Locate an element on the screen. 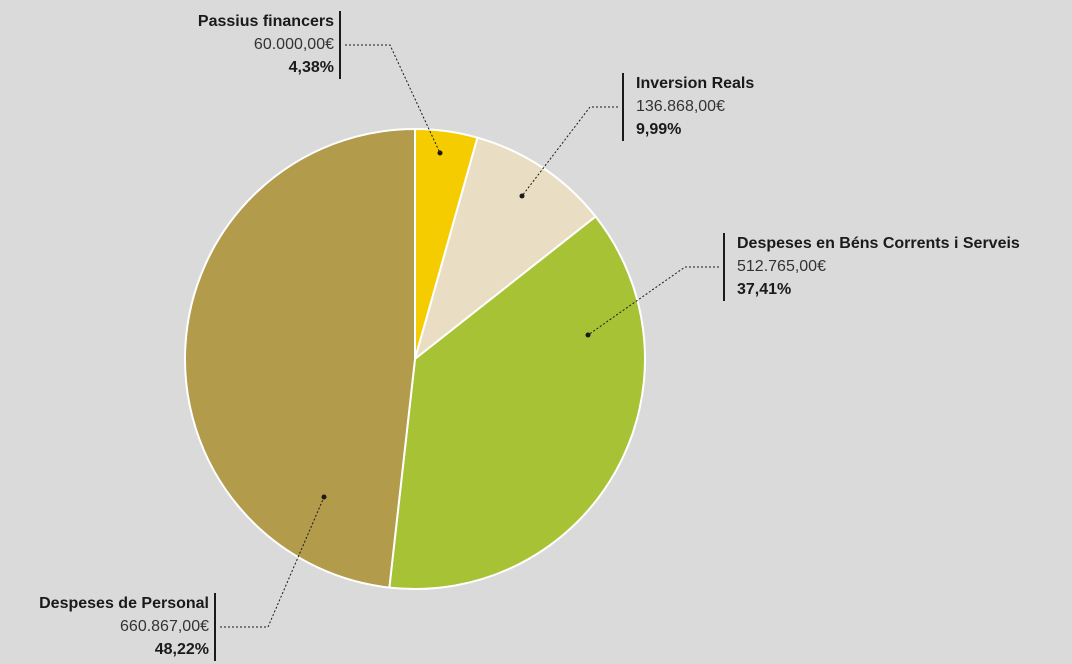 This screenshot has width=1072, height=664. slice-name: Passius financers is located at coordinates (266, 21).